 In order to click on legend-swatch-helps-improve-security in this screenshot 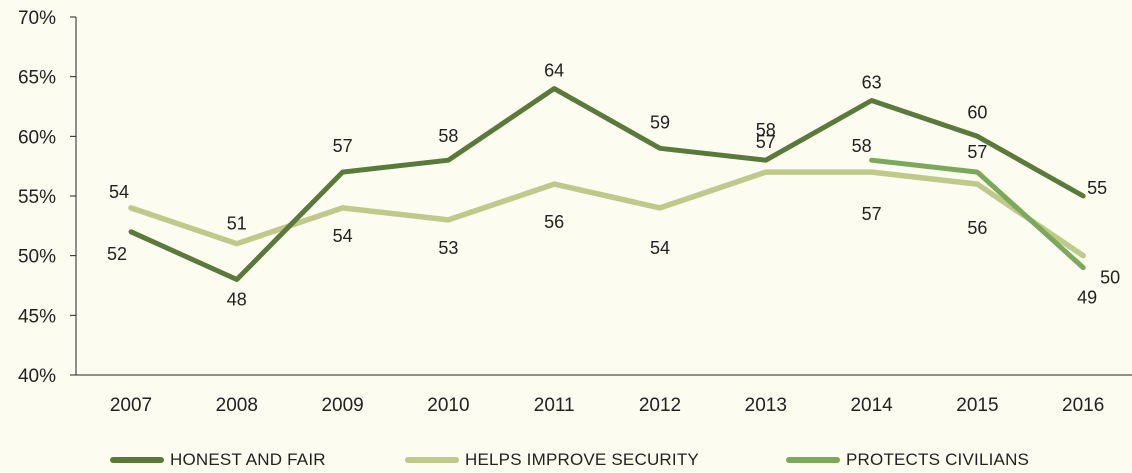, I will do `click(432, 459)`.